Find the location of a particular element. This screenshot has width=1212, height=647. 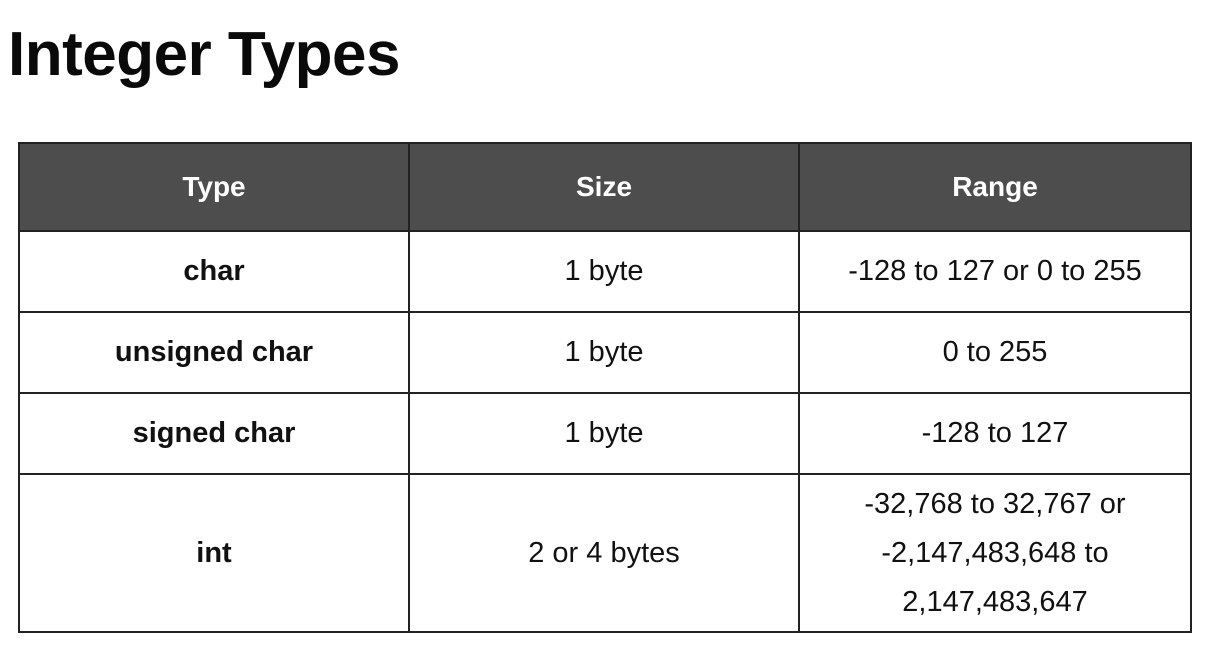

range-line: 0 to 255 is located at coordinates (995, 352).